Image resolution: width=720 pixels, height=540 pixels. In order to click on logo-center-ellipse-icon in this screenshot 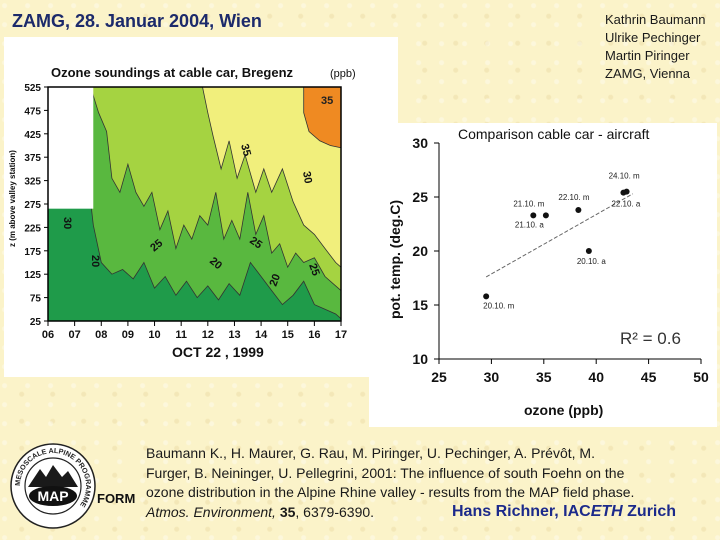, I will do `click(53, 496)`.